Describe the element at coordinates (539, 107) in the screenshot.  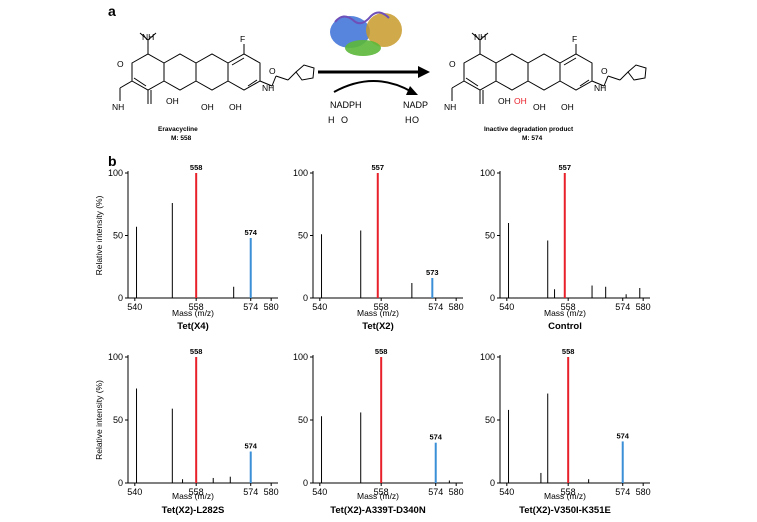
I see `product-oh-label-2: OH` at that location.